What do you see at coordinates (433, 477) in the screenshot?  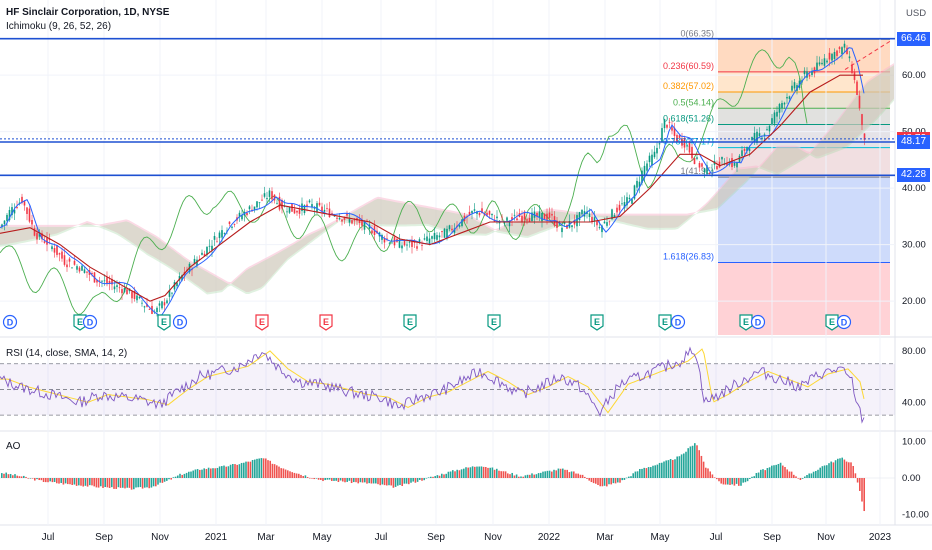 I see `ao-histogram` at bounding box center [433, 477].